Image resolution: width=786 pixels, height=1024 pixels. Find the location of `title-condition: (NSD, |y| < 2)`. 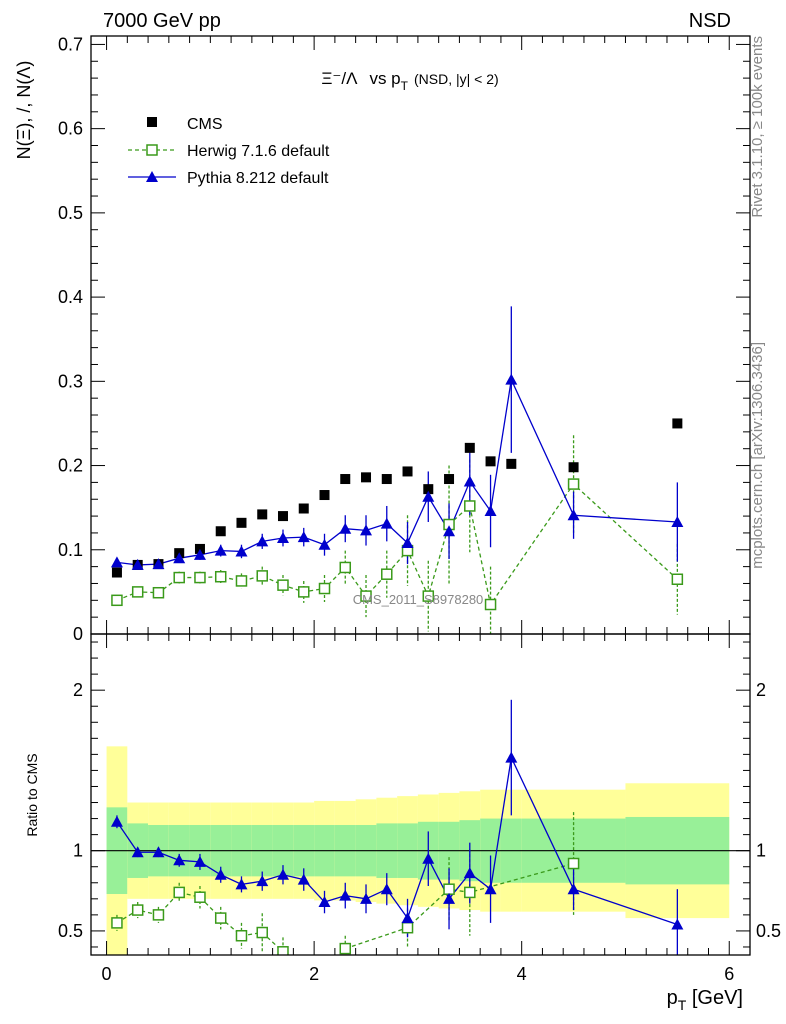

title-condition: (NSD, |y| < 2) is located at coordinates (456, 79).